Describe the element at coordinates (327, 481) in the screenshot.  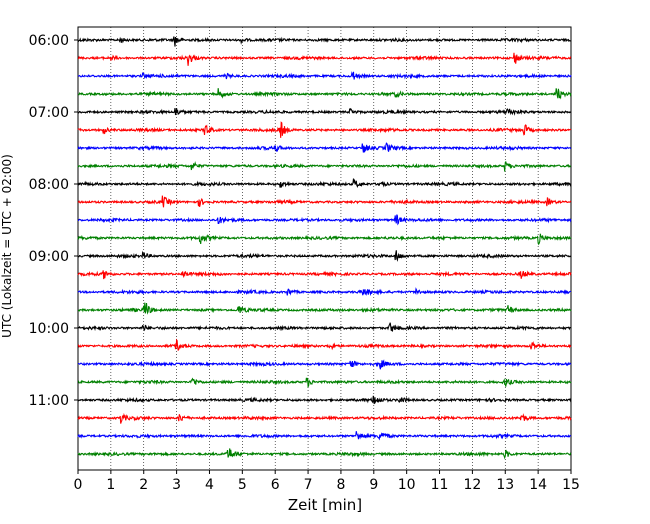
I see `x-axis-ticks: 0 1 2 3 4 5 6 7 8 9 10 11 12 13 14 15` at that location.